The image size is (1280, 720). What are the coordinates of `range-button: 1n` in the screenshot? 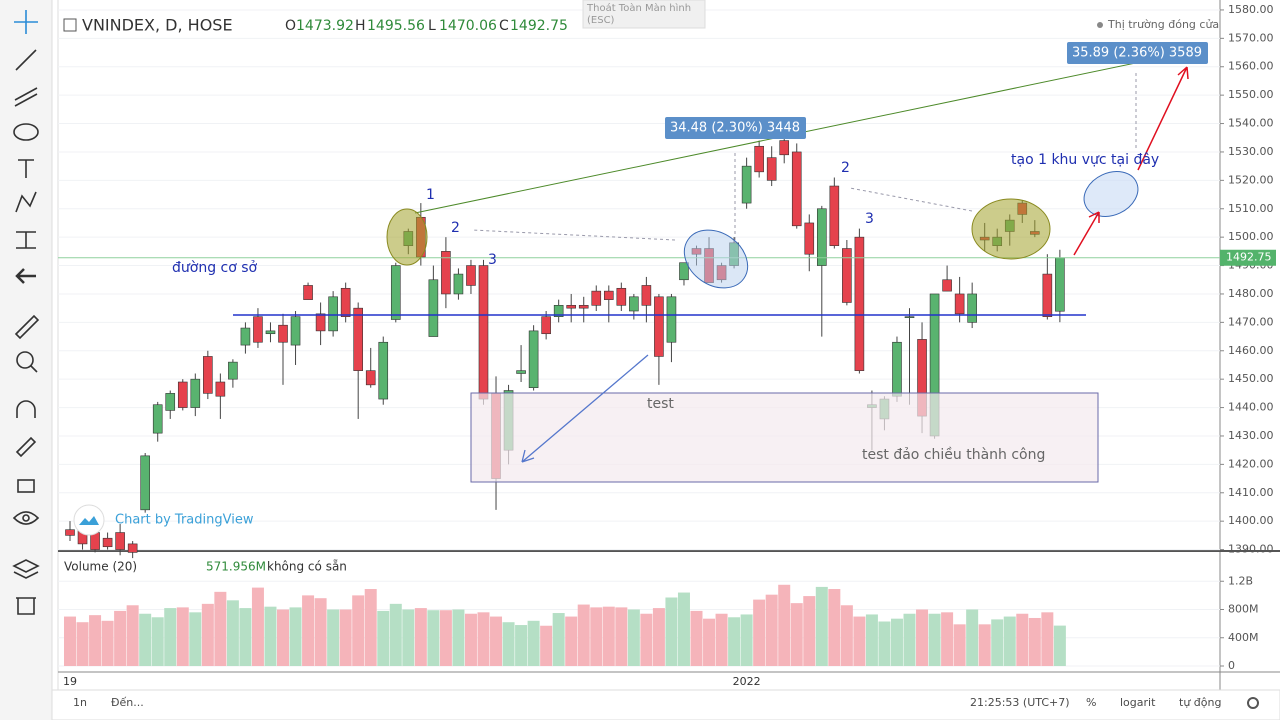 It's located at (80, 702).